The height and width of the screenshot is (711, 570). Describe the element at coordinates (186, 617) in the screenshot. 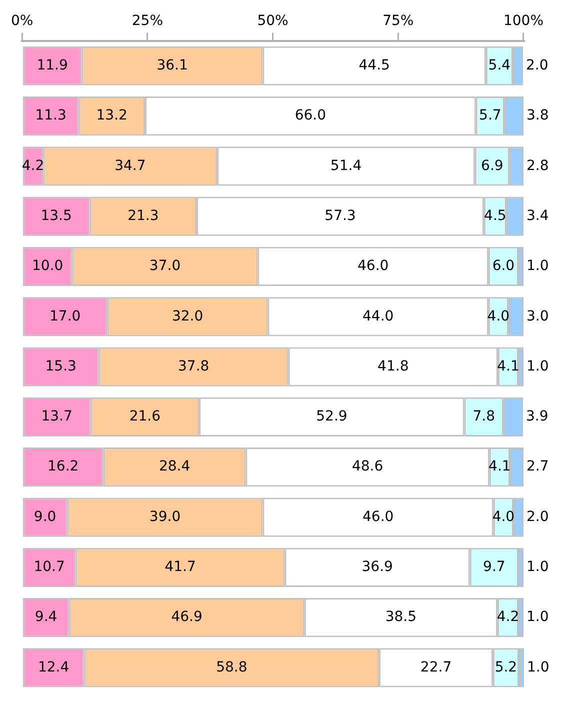

I see `data-label: 46.9` at that location.